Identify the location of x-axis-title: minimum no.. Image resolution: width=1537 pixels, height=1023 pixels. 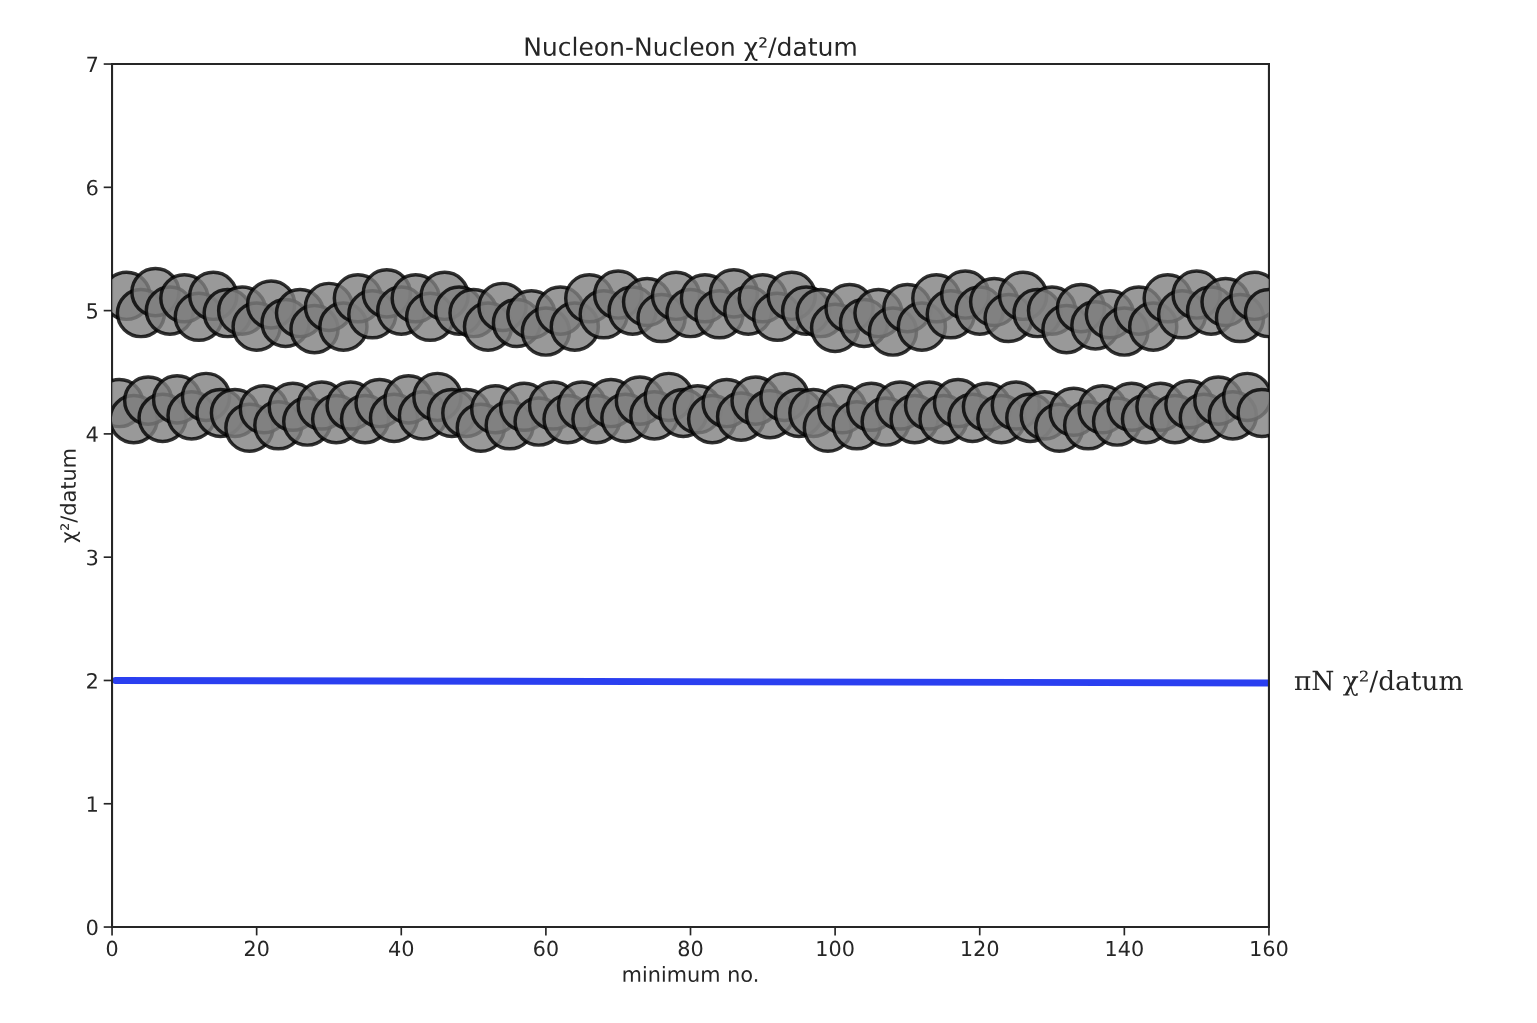
(690, 974).